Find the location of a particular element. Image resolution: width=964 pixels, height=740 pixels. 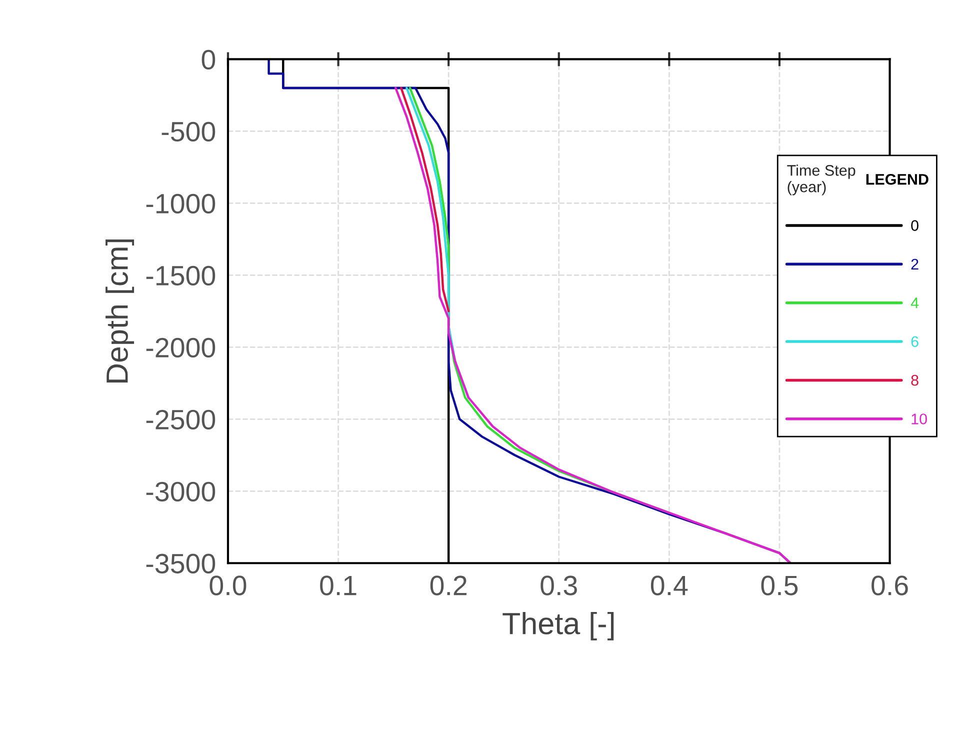

y-tick-label: 0 is located at coordinates (209, 60).